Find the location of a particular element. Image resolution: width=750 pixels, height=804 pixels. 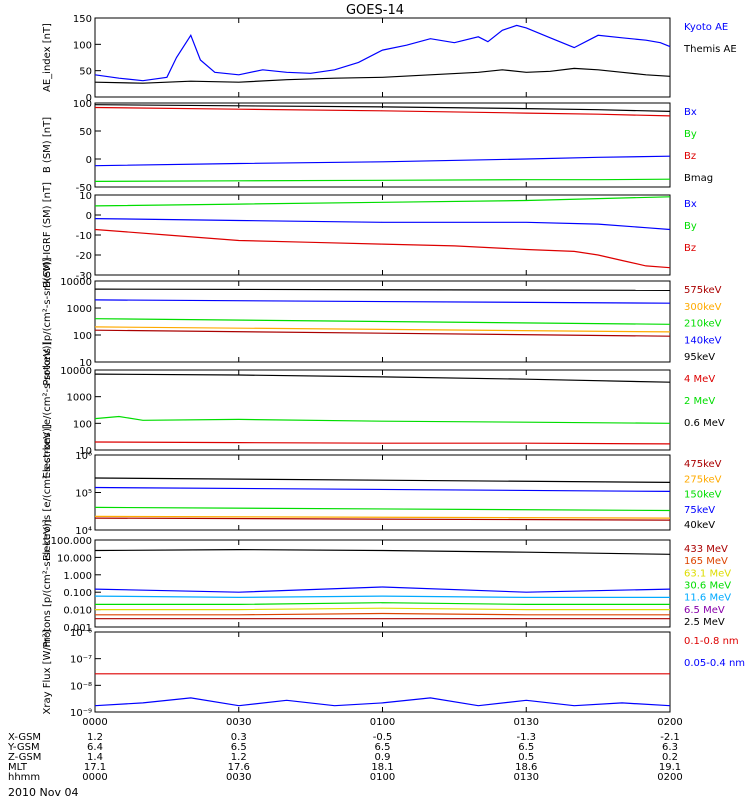

footer-value: 0000 is located at coordinates (94, 777).